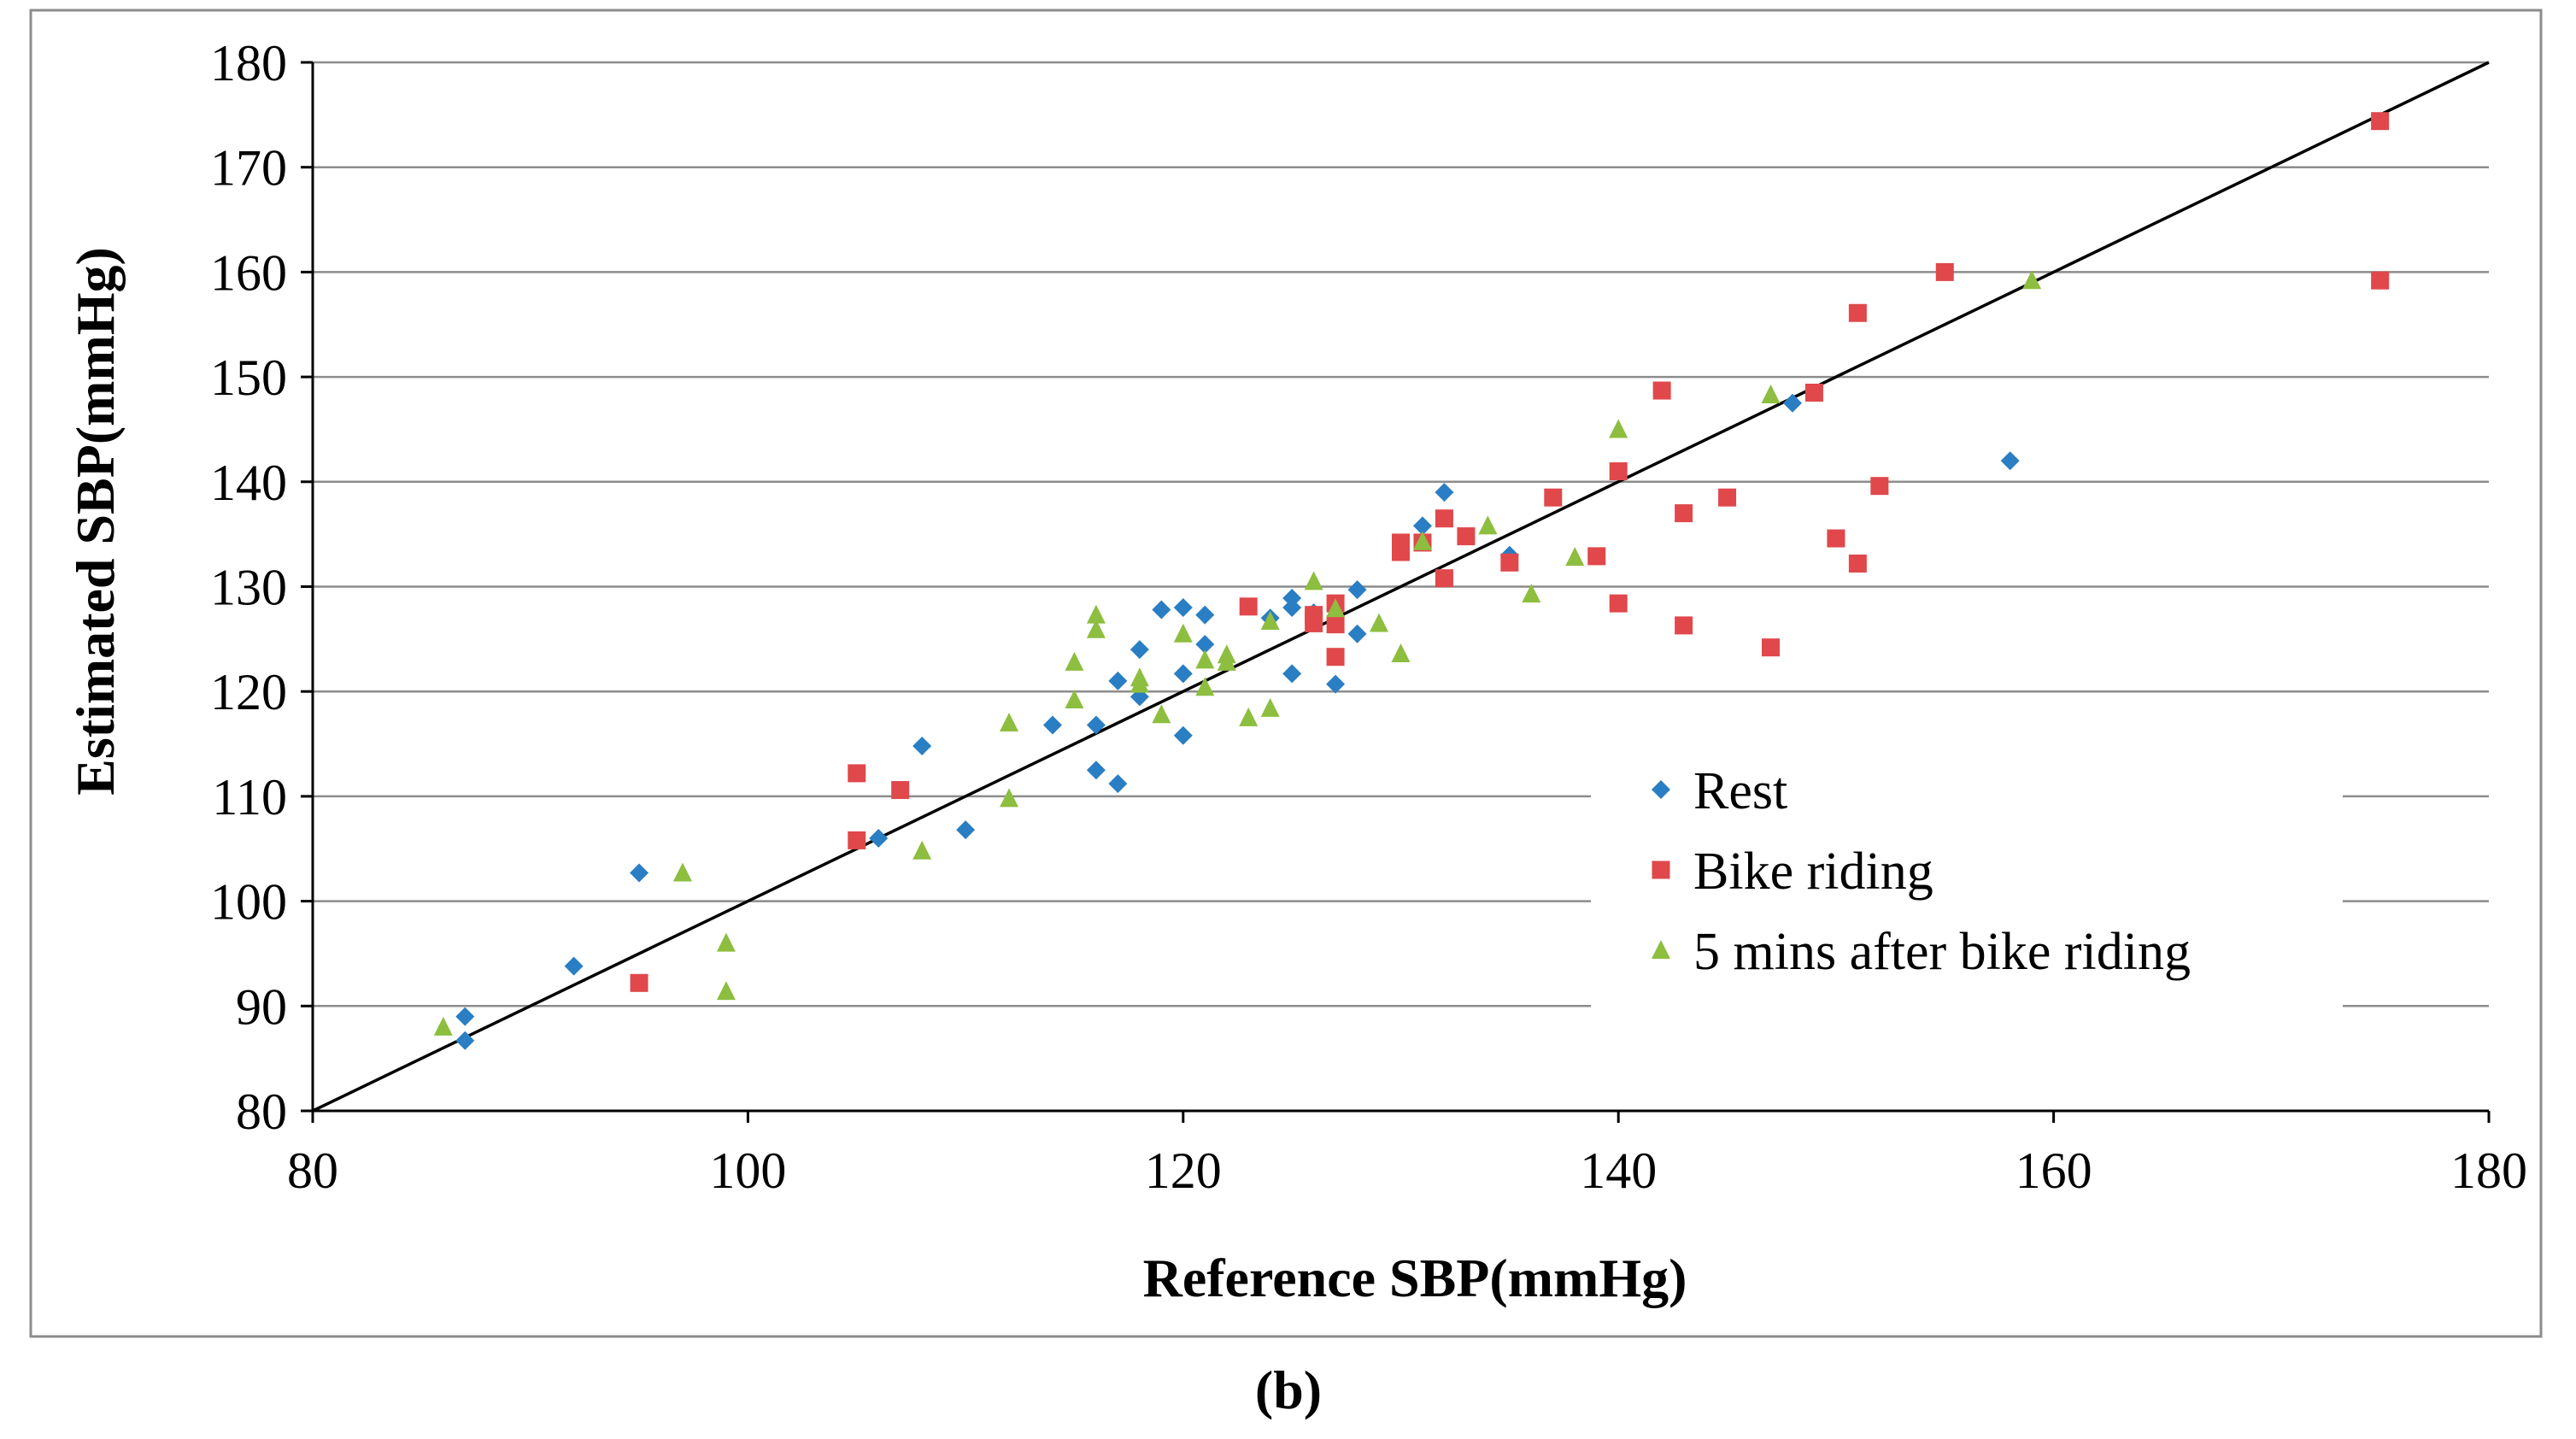 The image size is (2576, 1439). I want to click on y-tick-label-120: 120, so click(248, 692).